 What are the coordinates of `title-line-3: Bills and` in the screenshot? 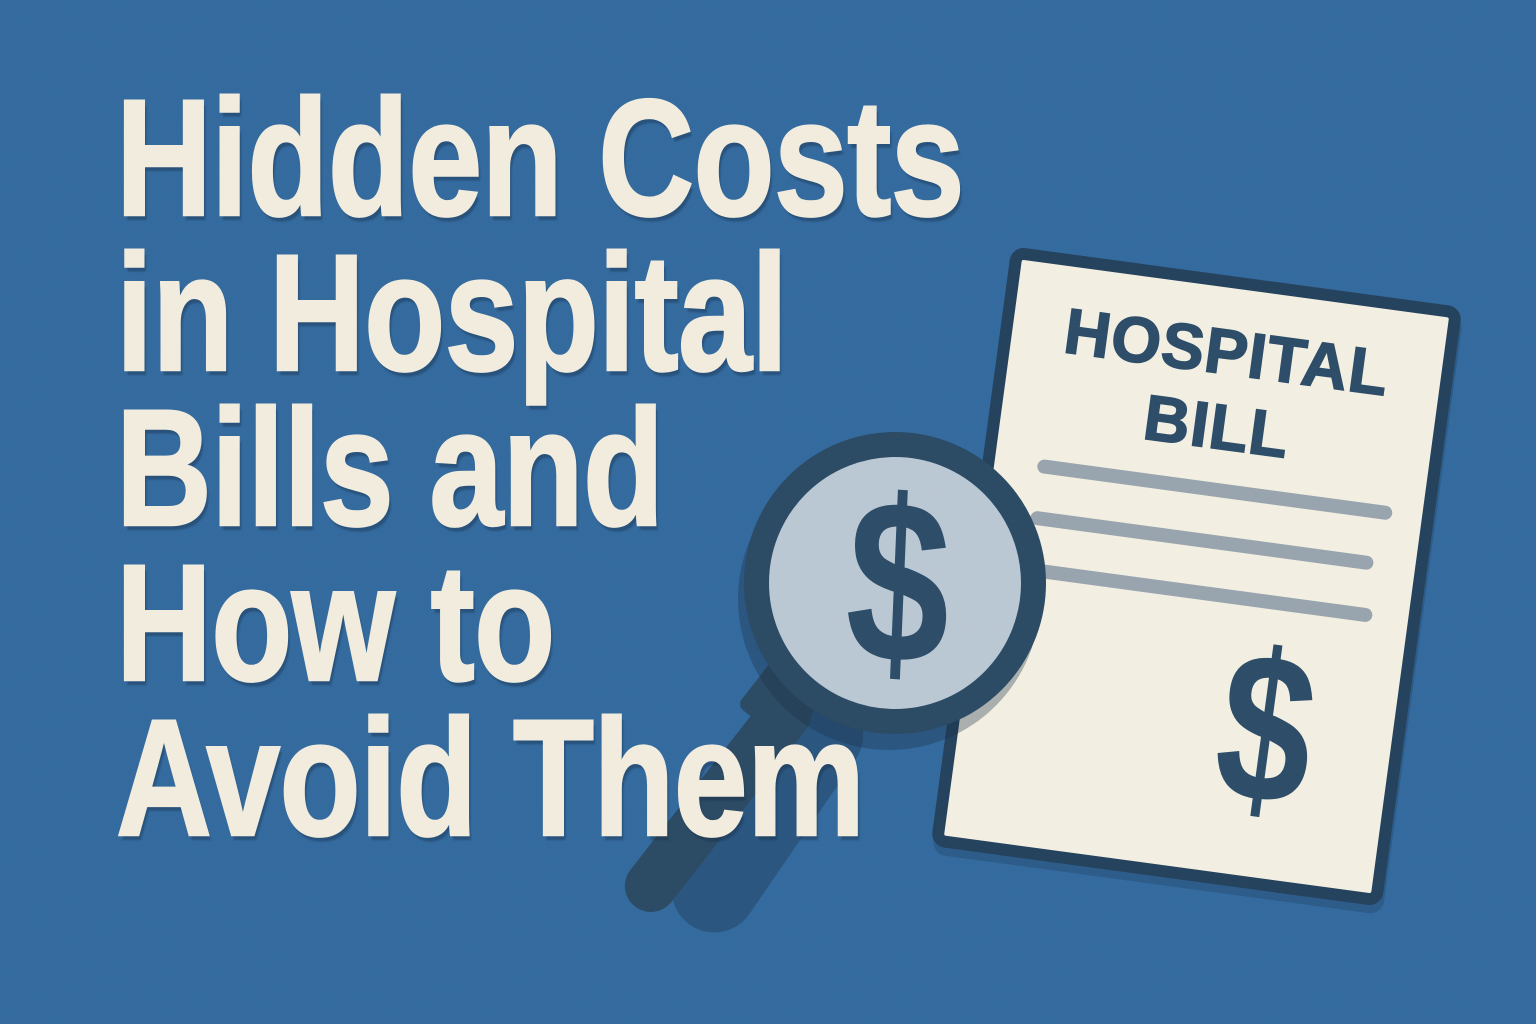 It's located at (390, 468).